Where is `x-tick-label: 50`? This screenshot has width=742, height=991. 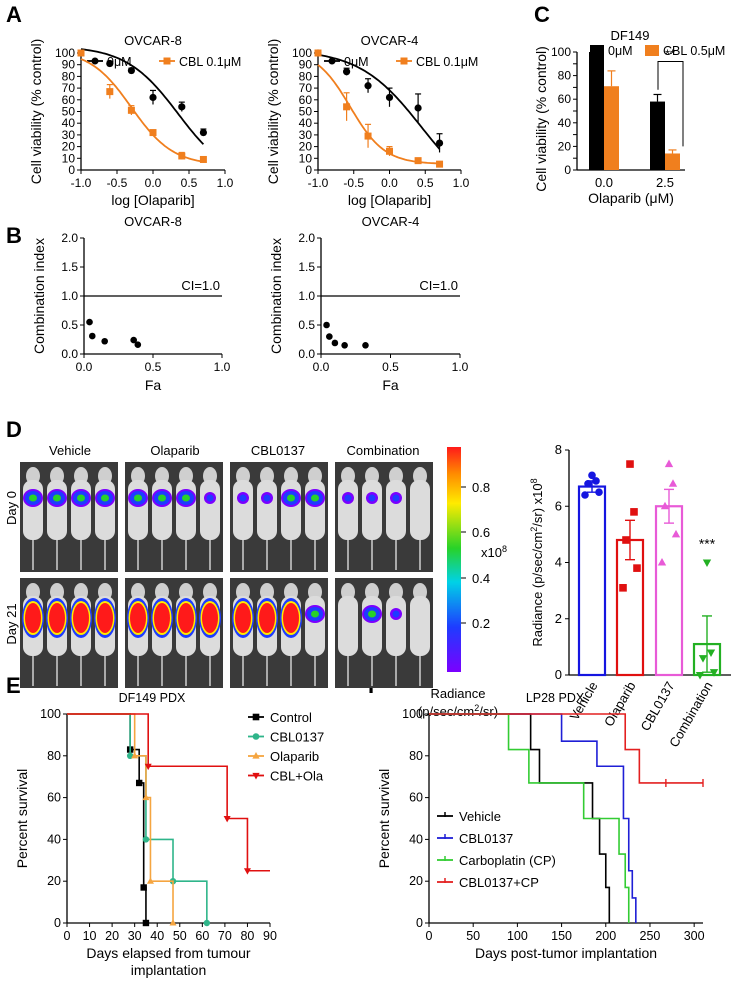 x-tick-label: 50 is located at coordinates (180, 936).